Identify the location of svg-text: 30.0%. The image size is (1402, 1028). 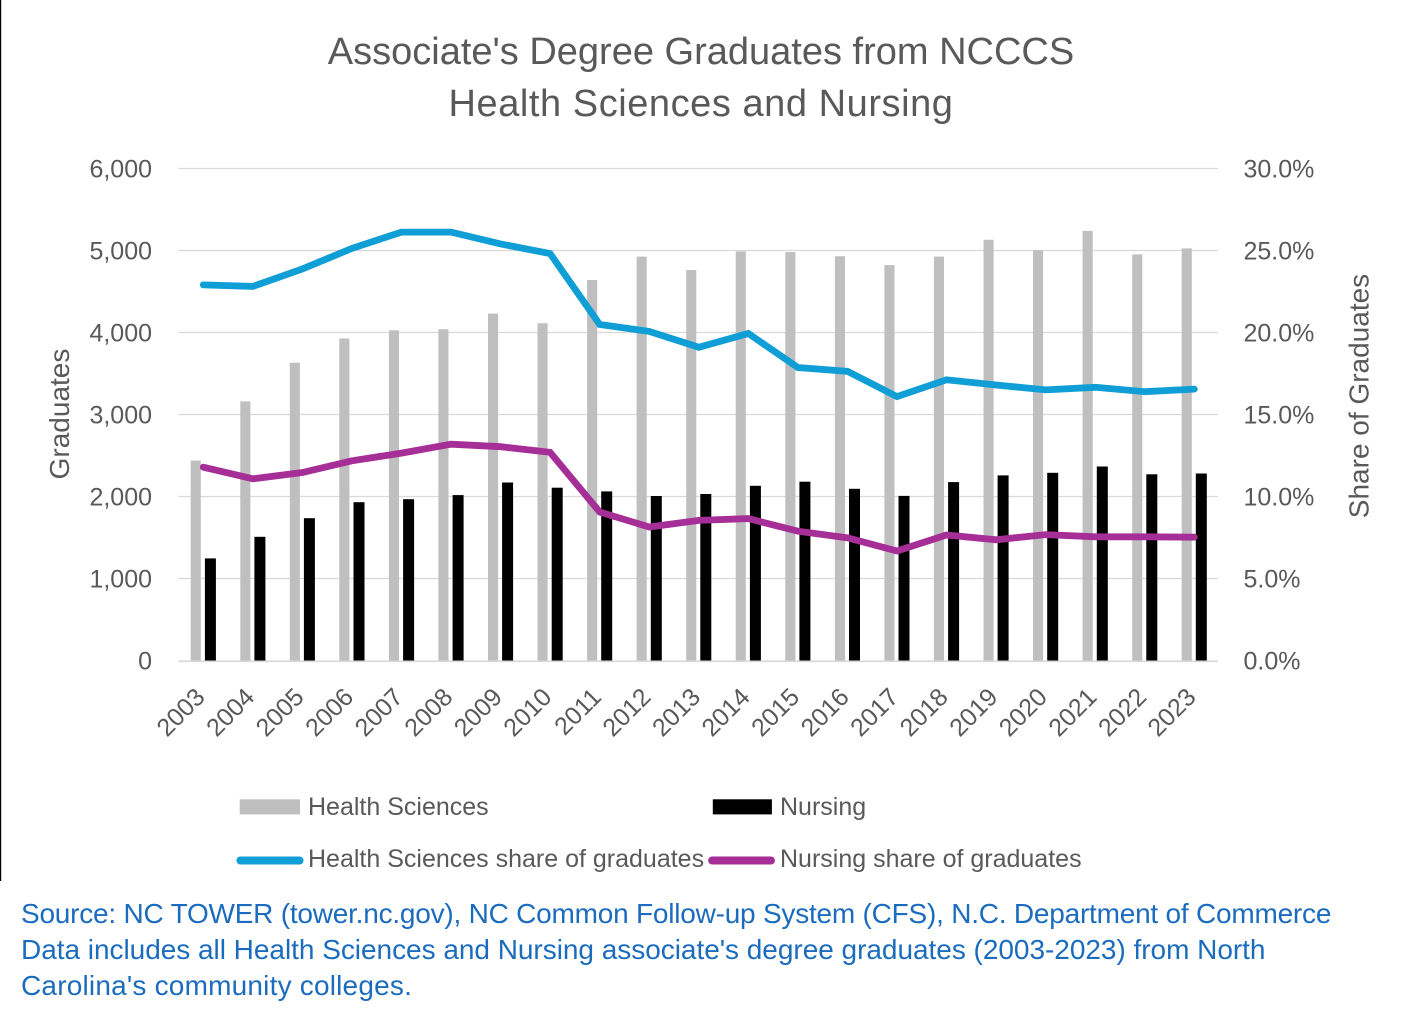
(1279, 170).